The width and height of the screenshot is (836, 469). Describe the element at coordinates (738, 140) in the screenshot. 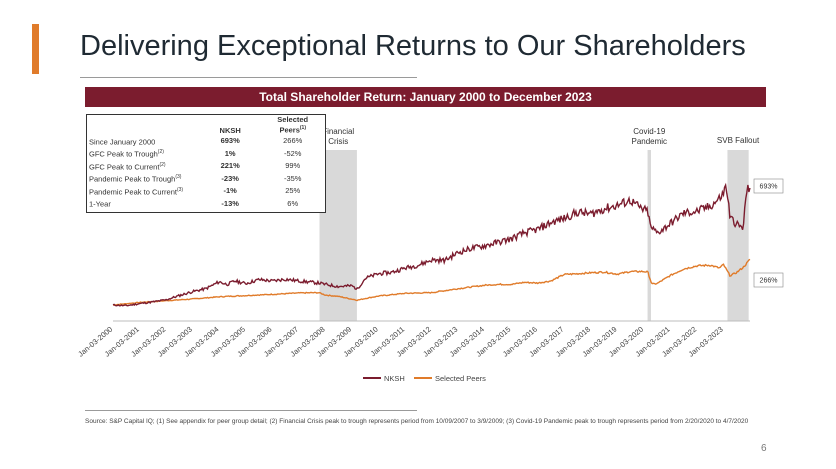

I see `shaded-period-label: SVB Fallout` at that location.